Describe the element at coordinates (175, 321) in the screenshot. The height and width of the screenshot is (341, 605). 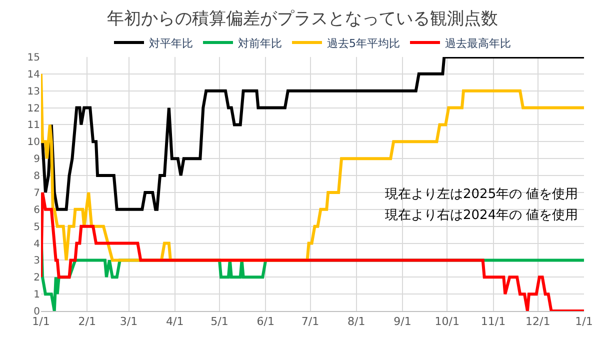
I see `x-tick-label: 4/1` at that location.